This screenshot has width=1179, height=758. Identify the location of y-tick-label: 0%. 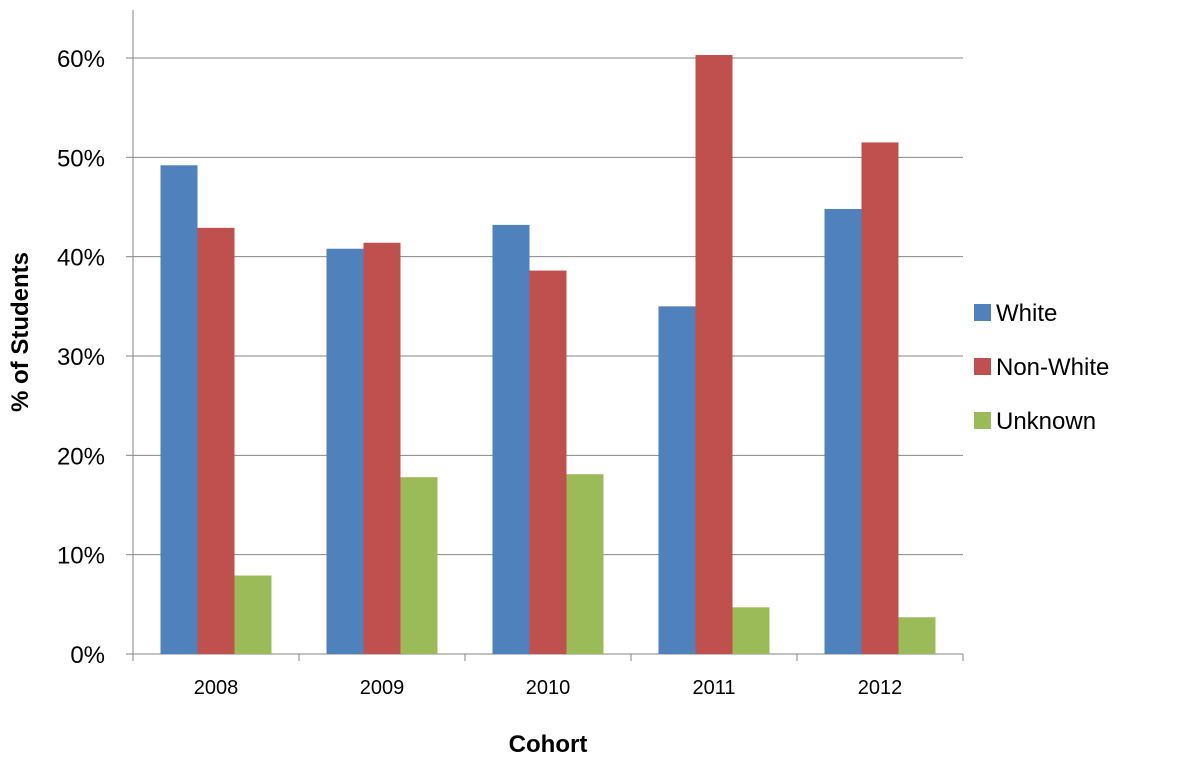
(87, 655).